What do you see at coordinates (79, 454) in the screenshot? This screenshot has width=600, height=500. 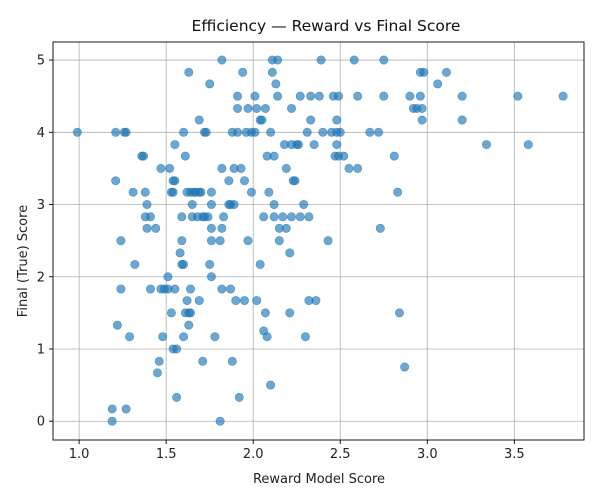 I see `x-tick-label: 1.0` at bounding box center [79, 454].